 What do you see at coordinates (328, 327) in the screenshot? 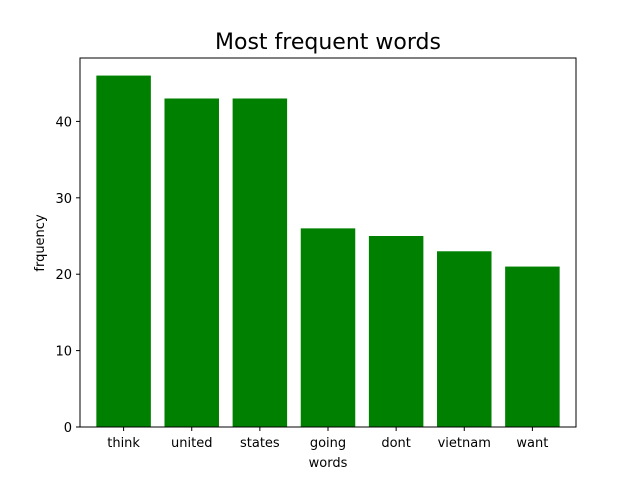
I see `bar-going` at bounding box center [328, 327].